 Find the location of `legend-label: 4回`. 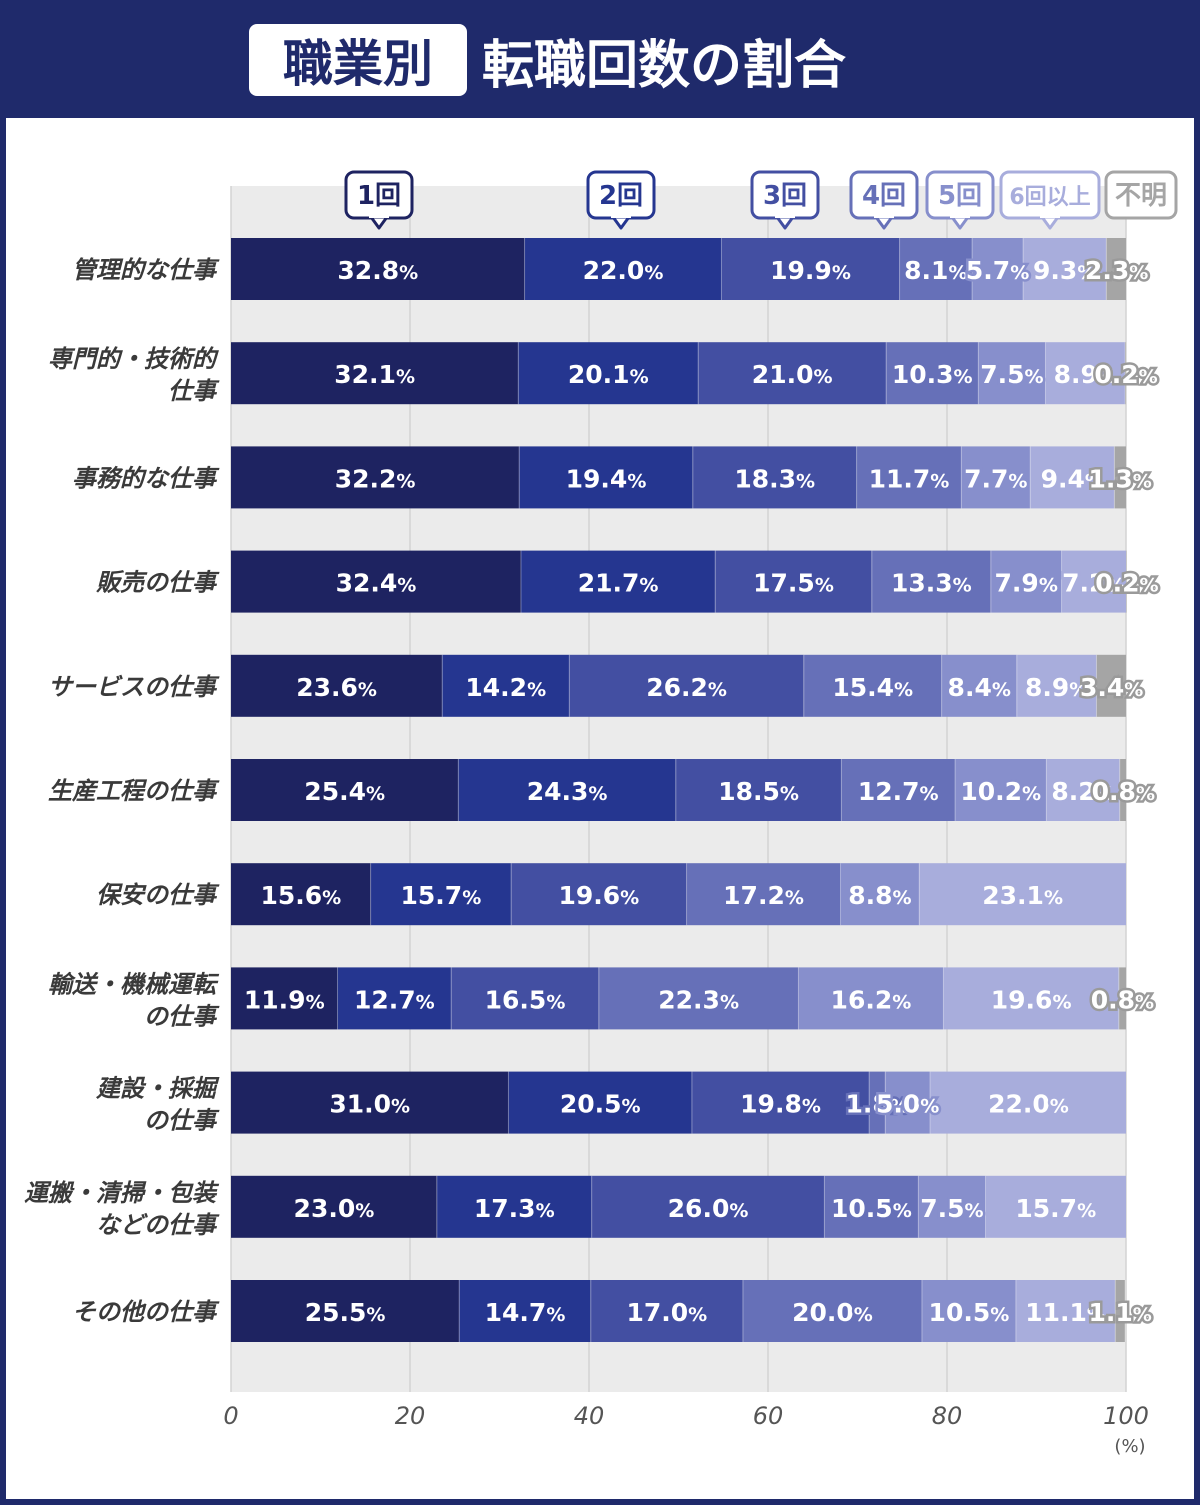

legend-label: 4回 is located at coordinates (884, 196).